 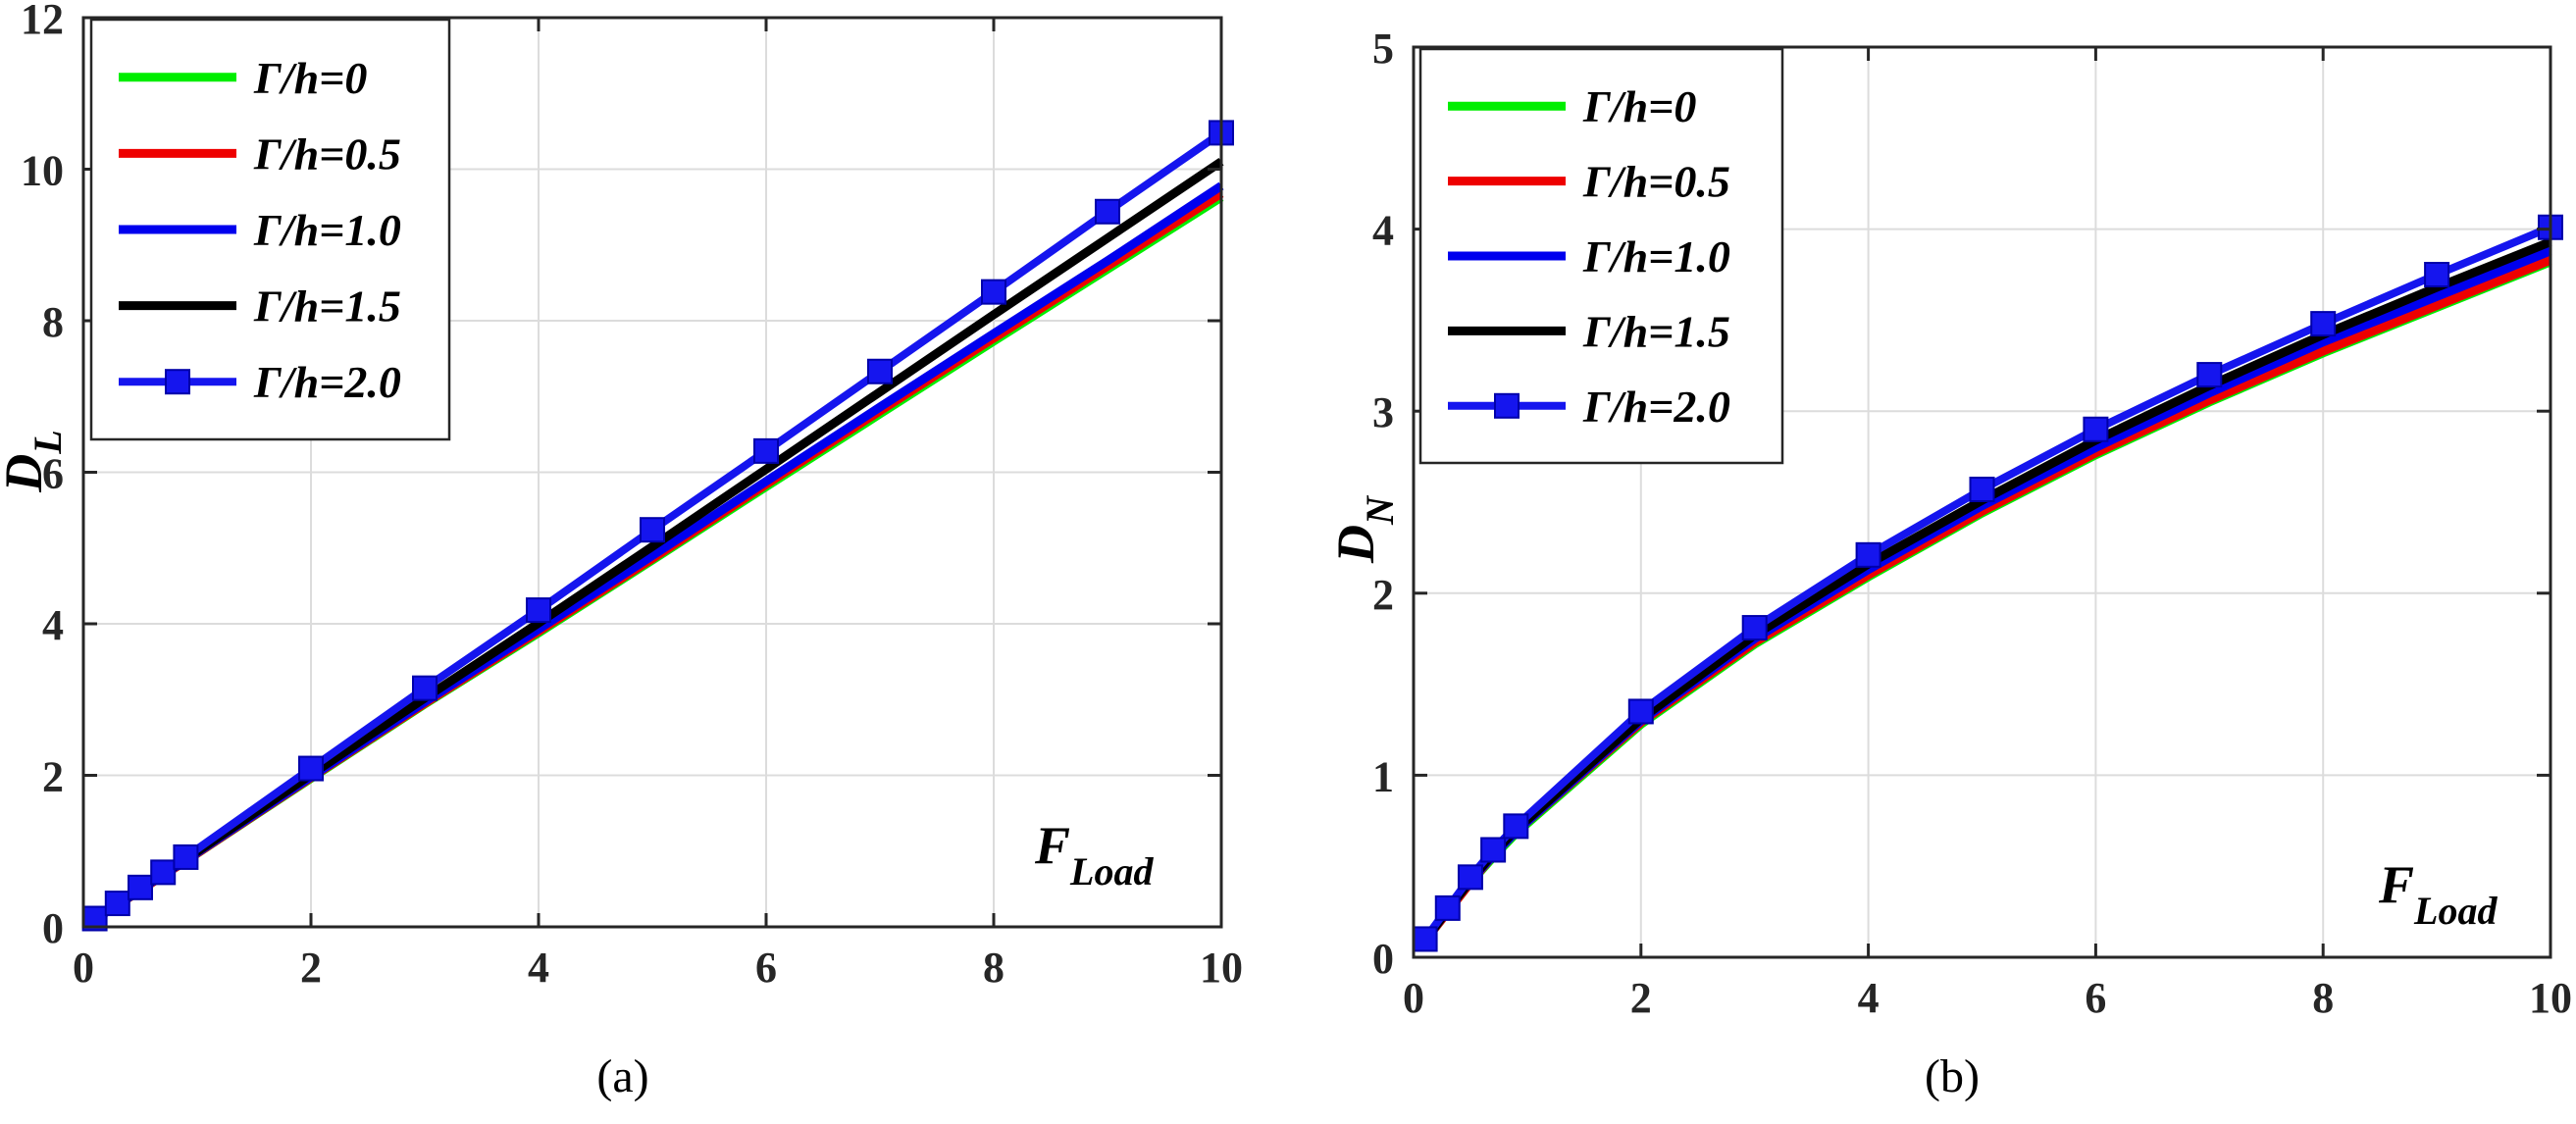 I want to click on y-tick-label: 12, so click(x=42, y=21).